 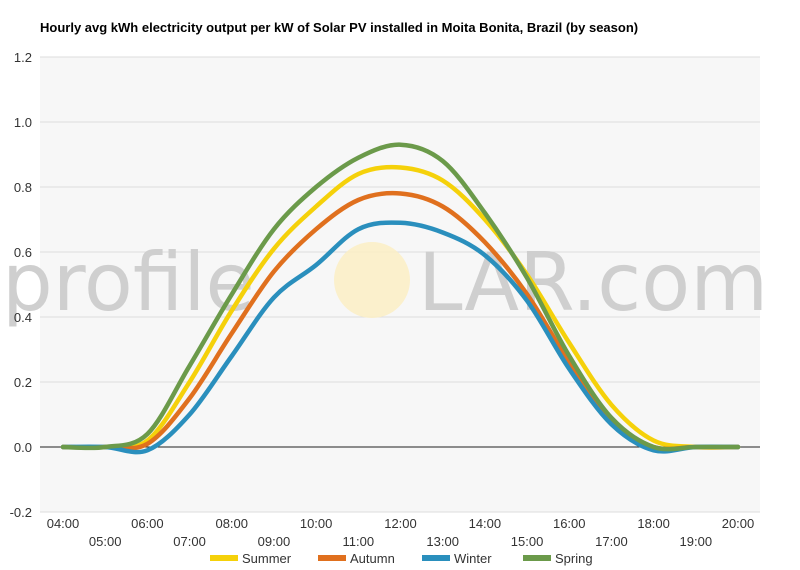 I want to click on x-tick-label: 15:00, so click(x=527, y=541).